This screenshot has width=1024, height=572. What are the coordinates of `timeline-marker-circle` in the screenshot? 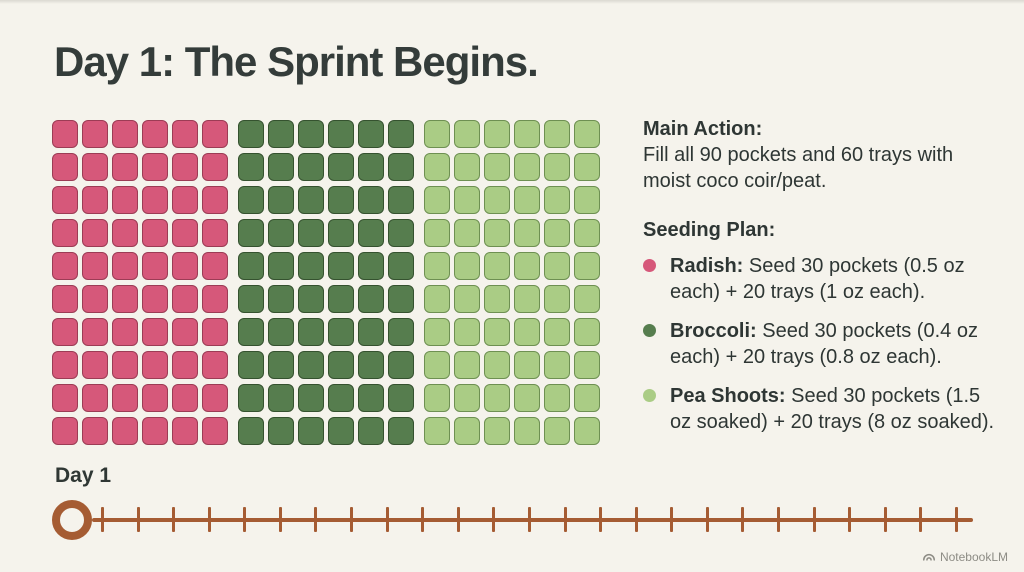 It's located at (72, 520).